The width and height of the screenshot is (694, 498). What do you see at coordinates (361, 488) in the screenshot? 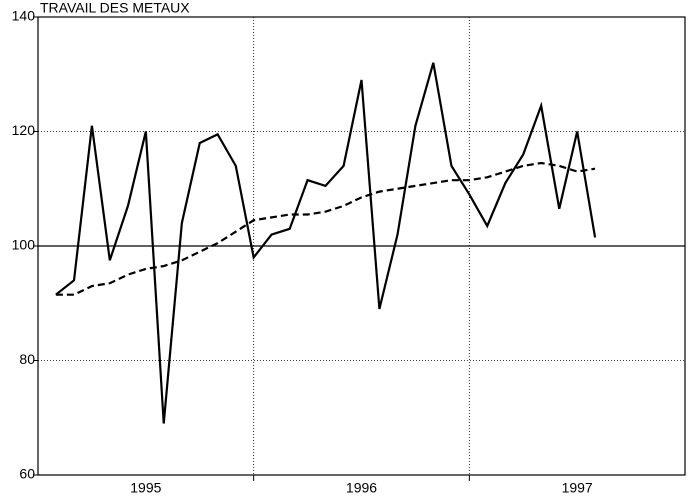
I see `x-tick-label: 1996` at bounding box center [361, 488].